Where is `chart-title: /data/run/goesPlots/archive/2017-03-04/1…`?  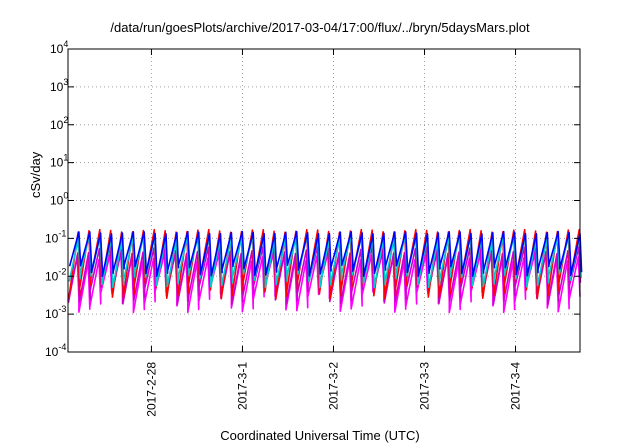
chart-title: /data/run/goesPlots/archive/2017-03-04/1… is located at coordinates (320, 27).